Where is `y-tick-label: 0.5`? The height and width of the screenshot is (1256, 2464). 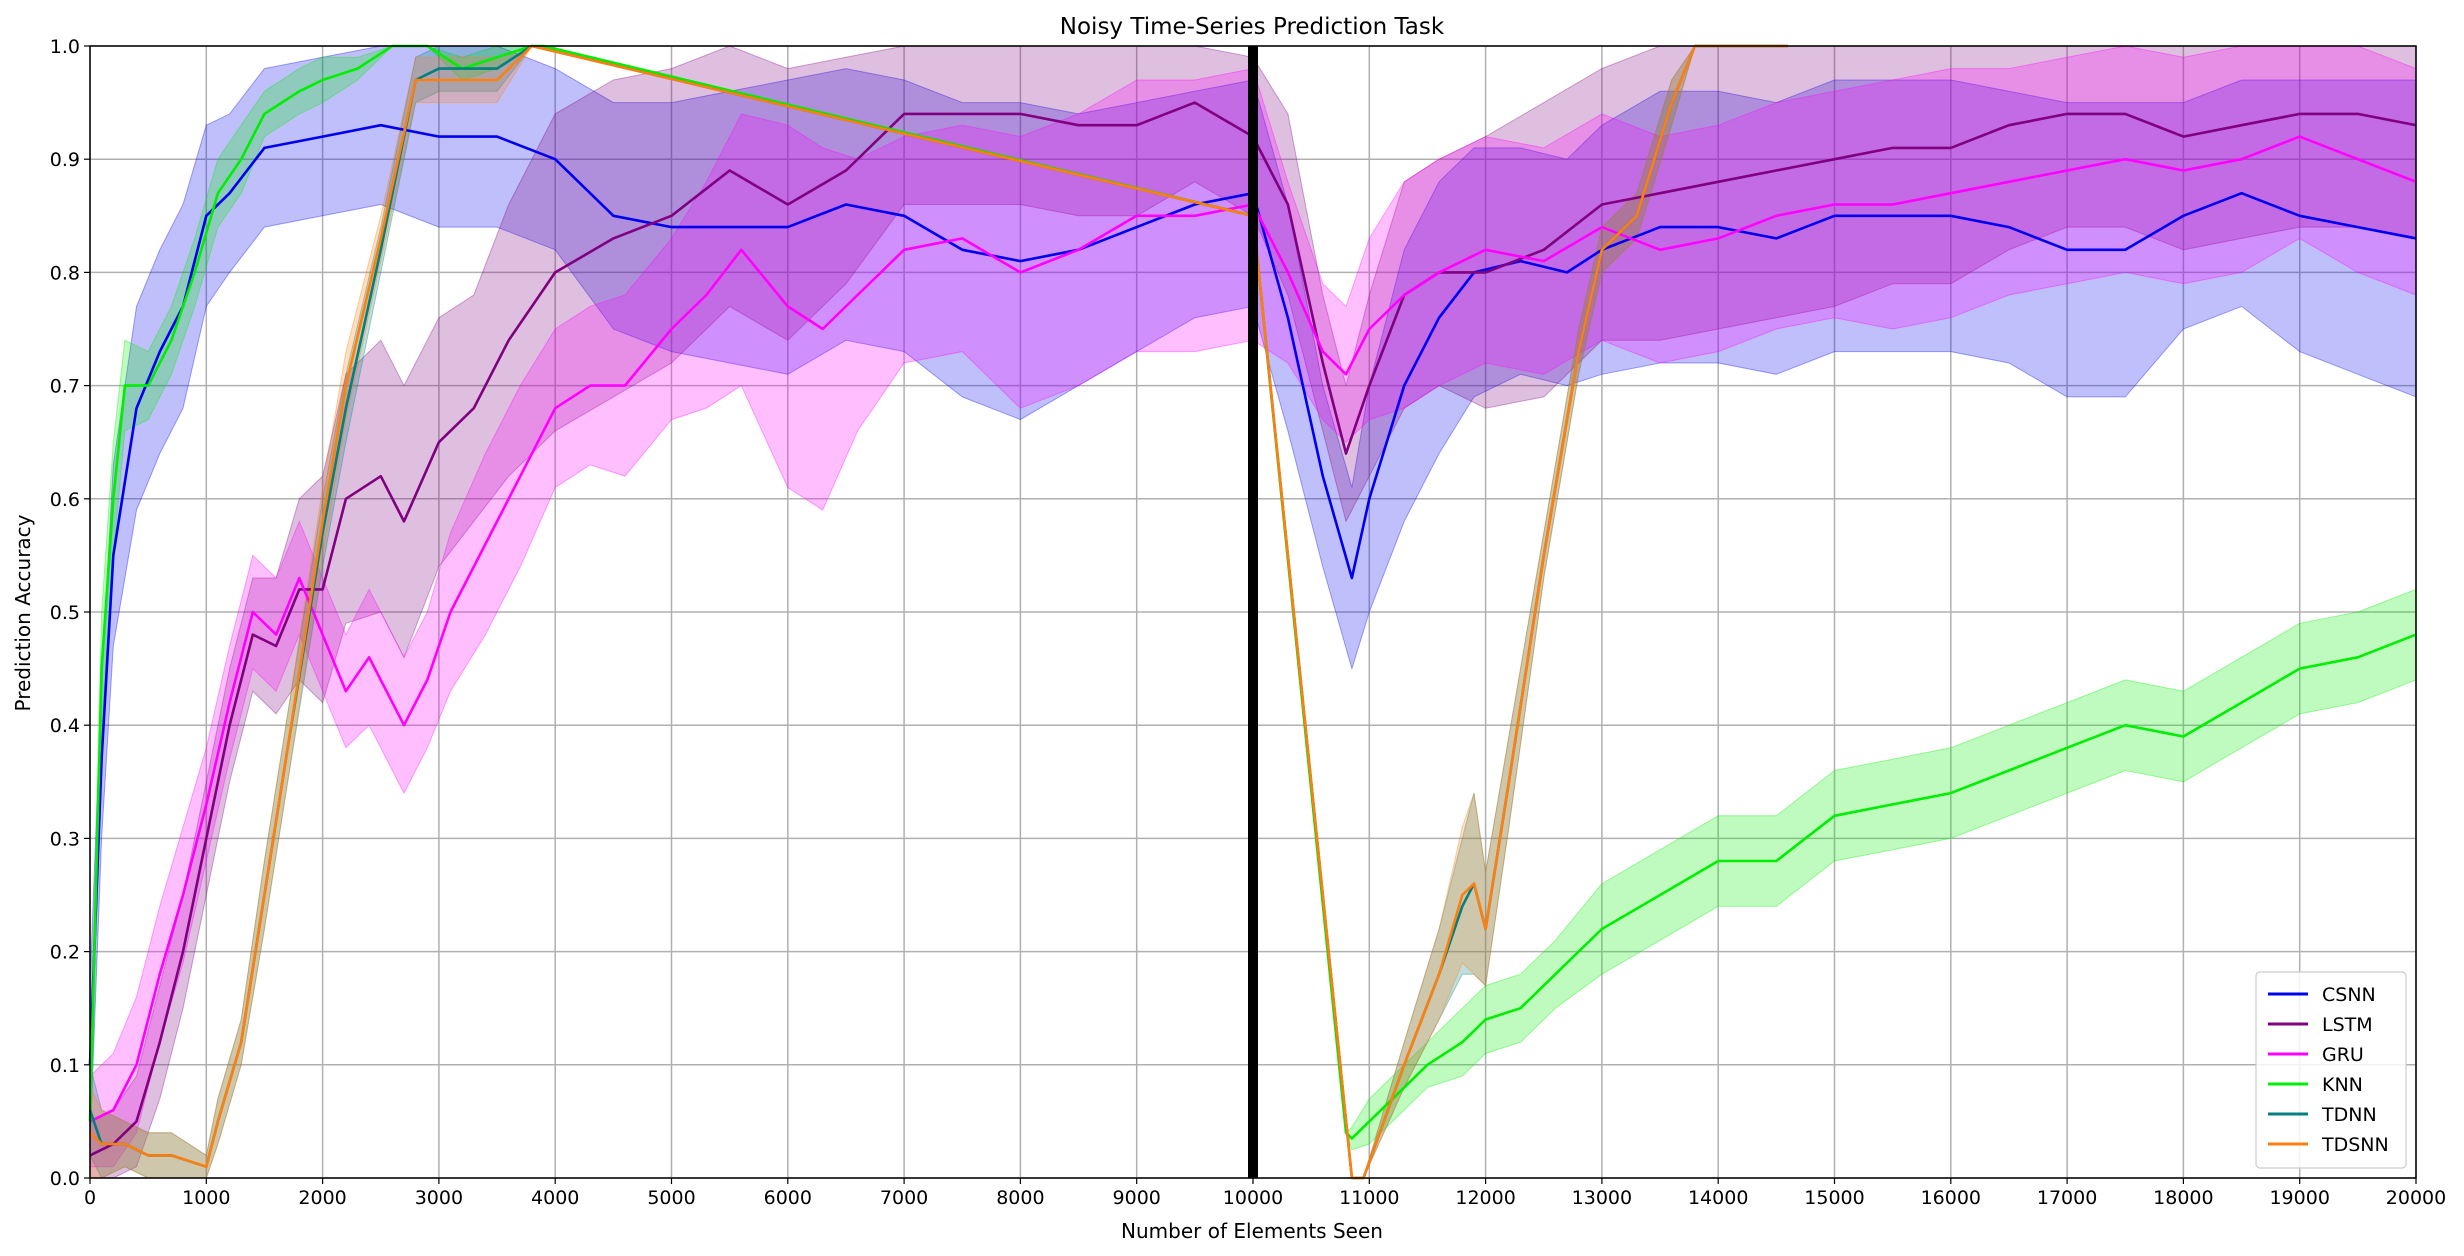
y-tick-label: 0.5 is located at coordinates (65, 613).